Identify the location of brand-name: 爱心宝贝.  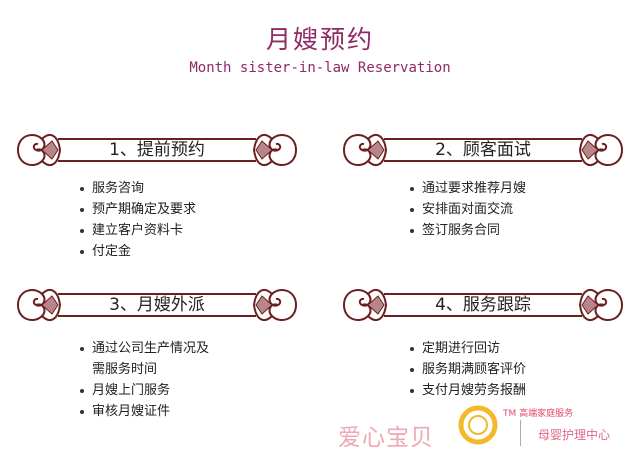
(386, 438).